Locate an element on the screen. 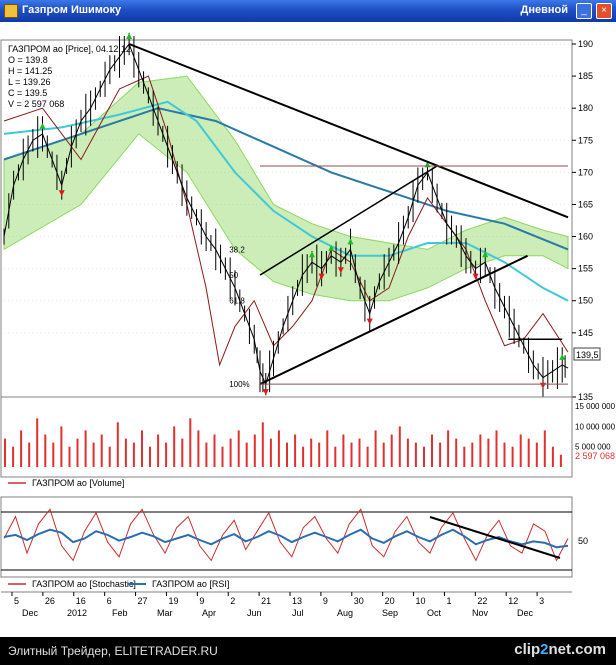  window-title: Газпром Ишимоку is located at coordinates (72, 10).